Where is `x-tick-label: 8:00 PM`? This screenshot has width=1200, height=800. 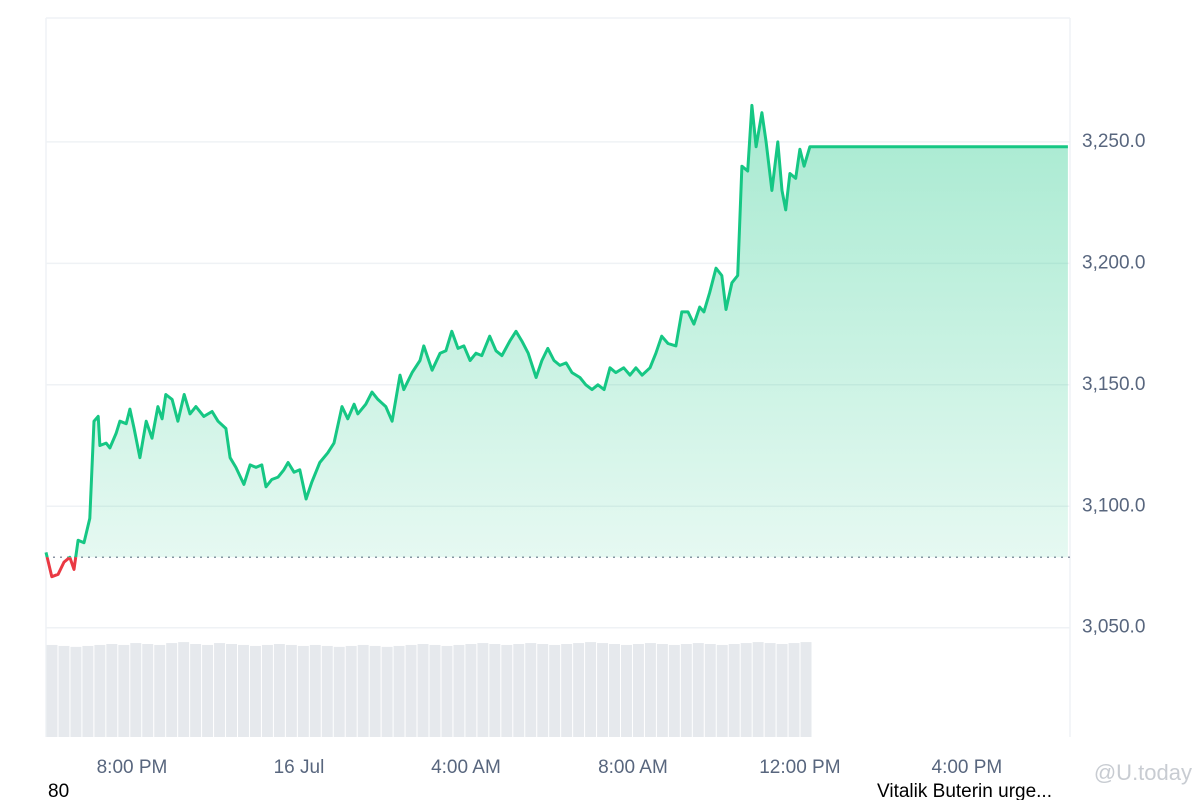
x-tick-label: 8:00 PM is located at coordinates (132, 767).